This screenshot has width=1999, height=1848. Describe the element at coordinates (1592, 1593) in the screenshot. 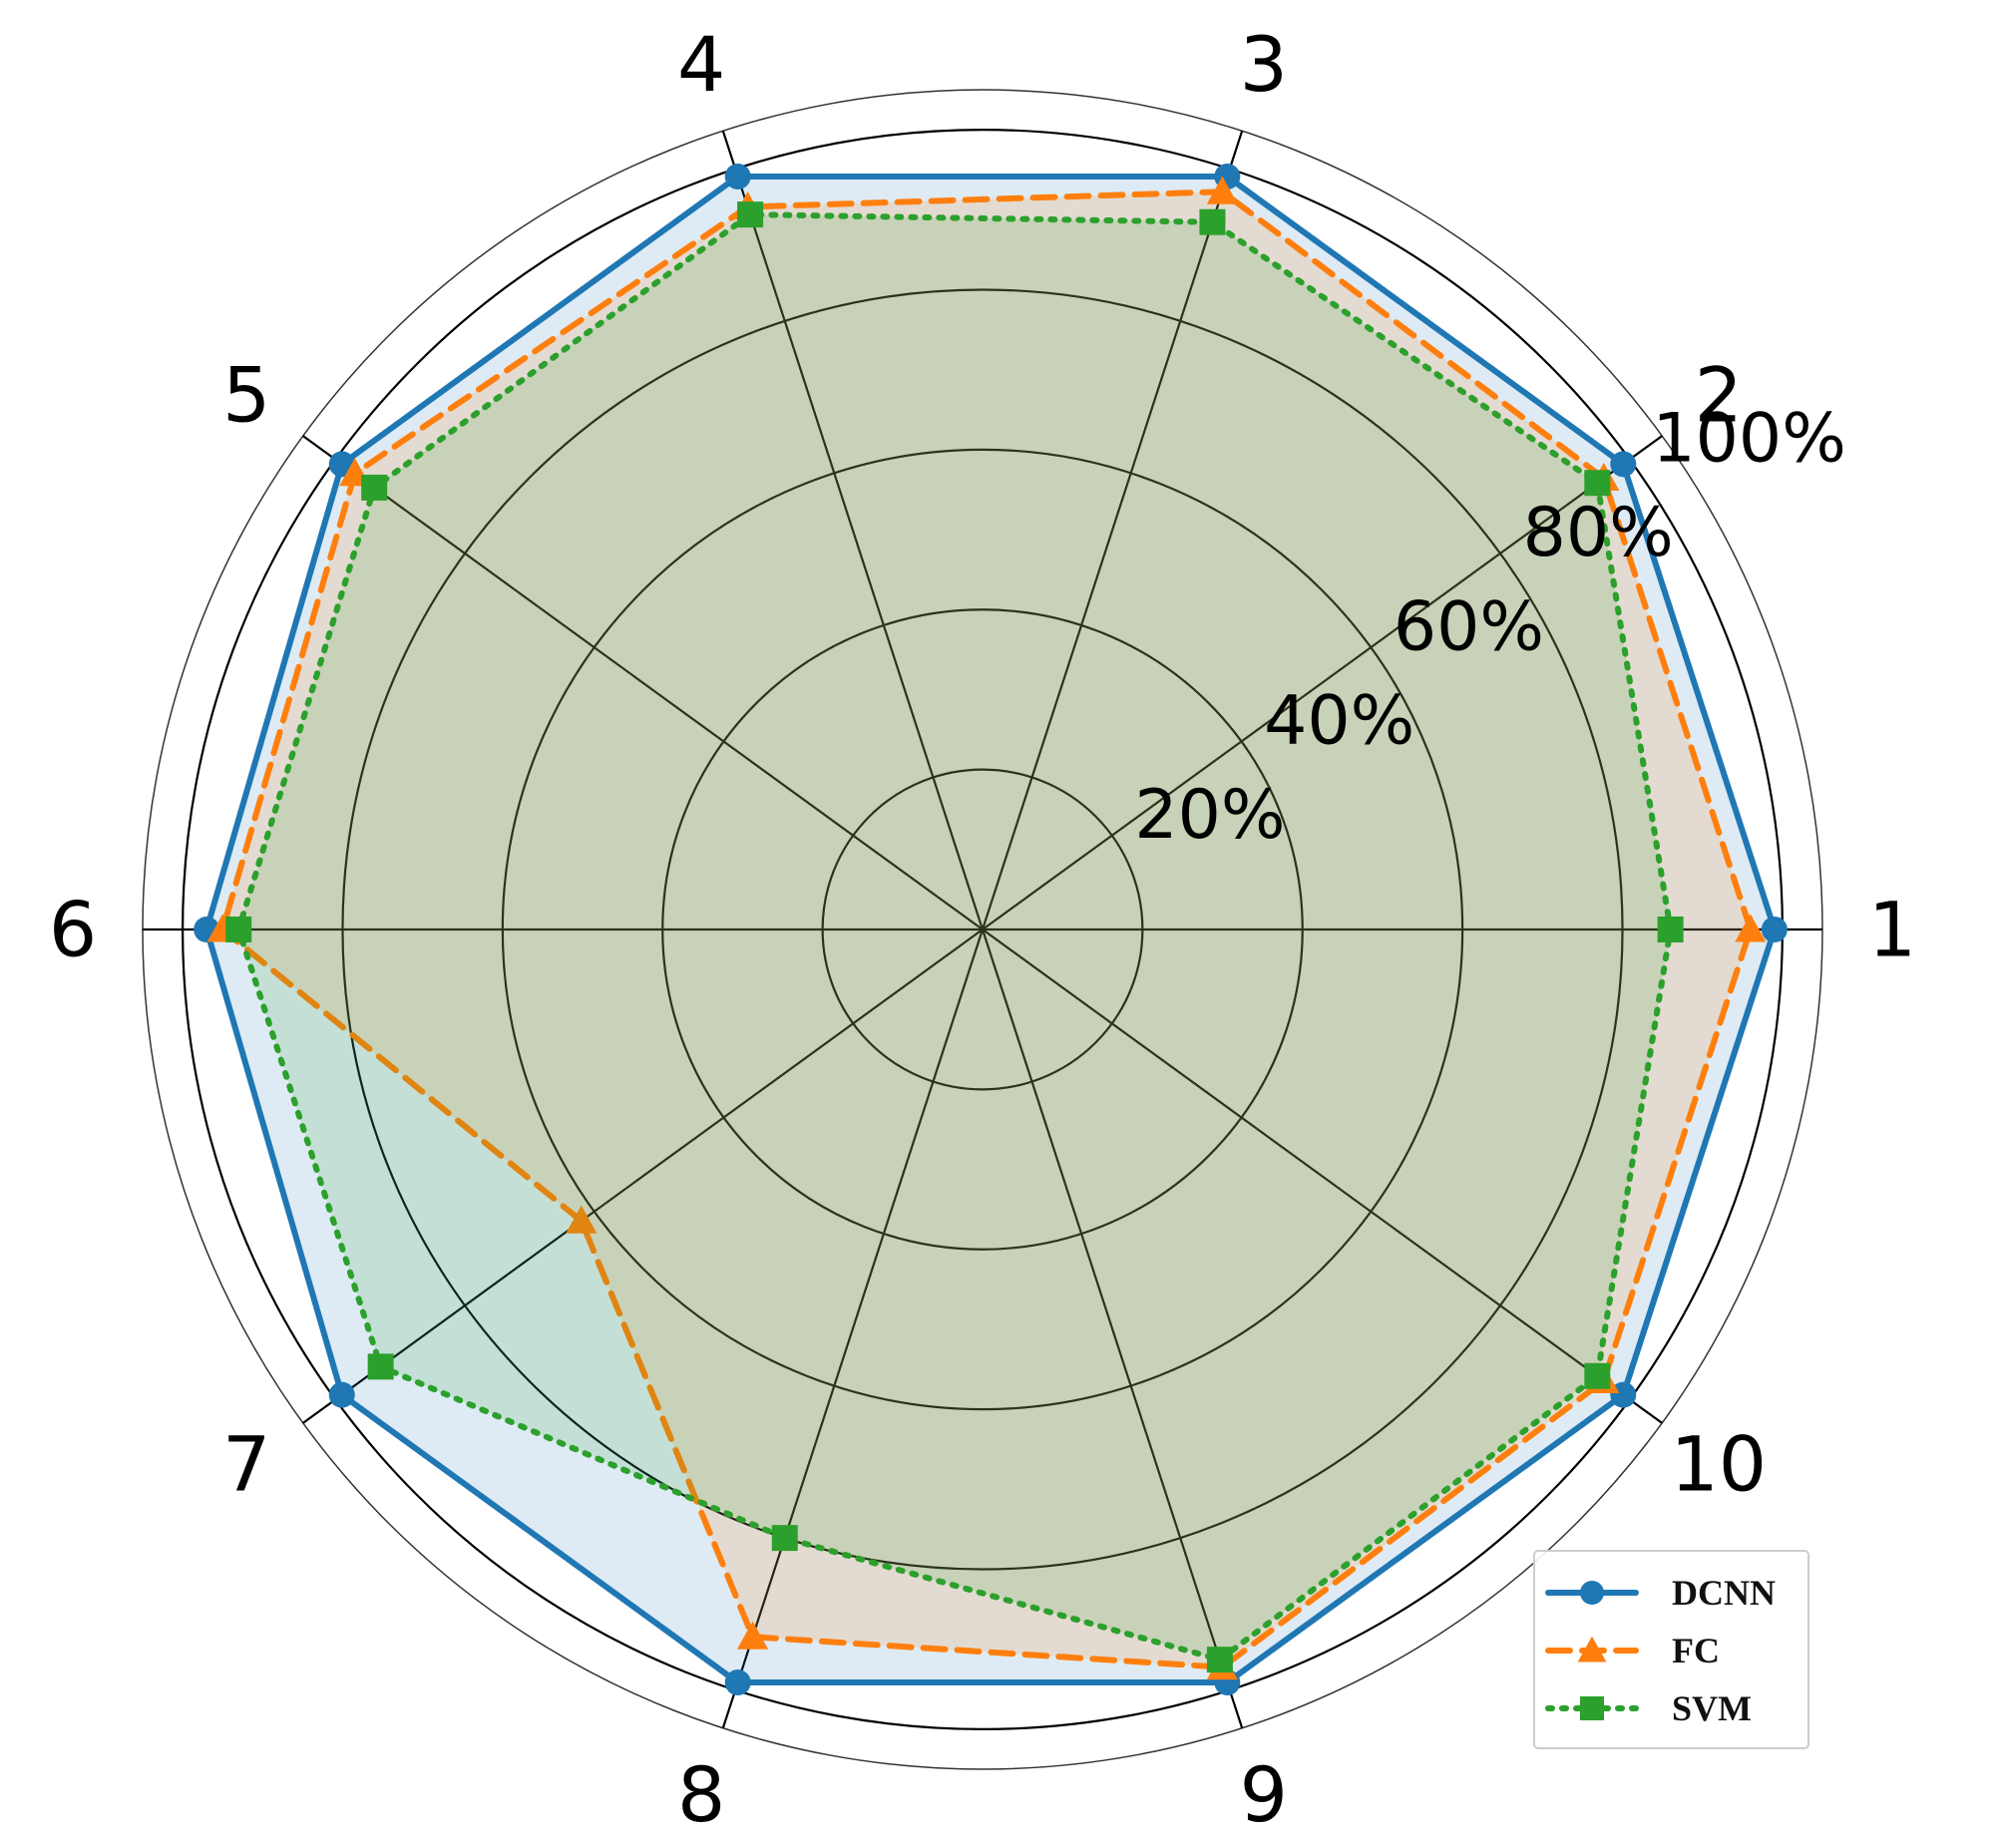

I see `legend-marker-dcnn` at that location.